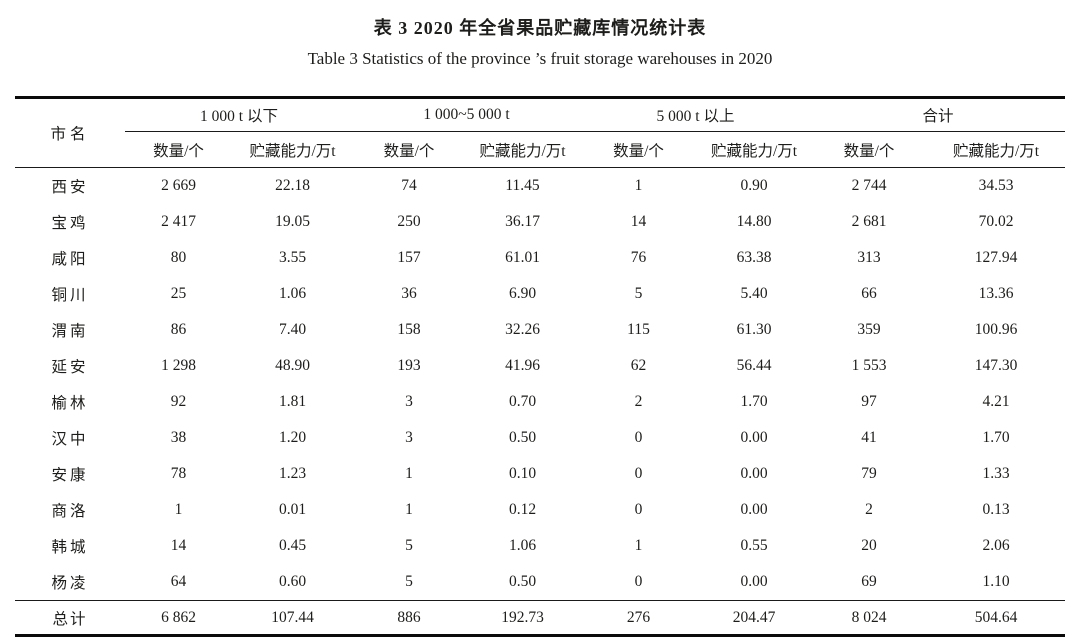 This screenshot has height=644, width=1080. What do you see at coordinates (522, 293) in the screenshot?
I see `value-cell: 6.90` at bounding box center [522, 293].